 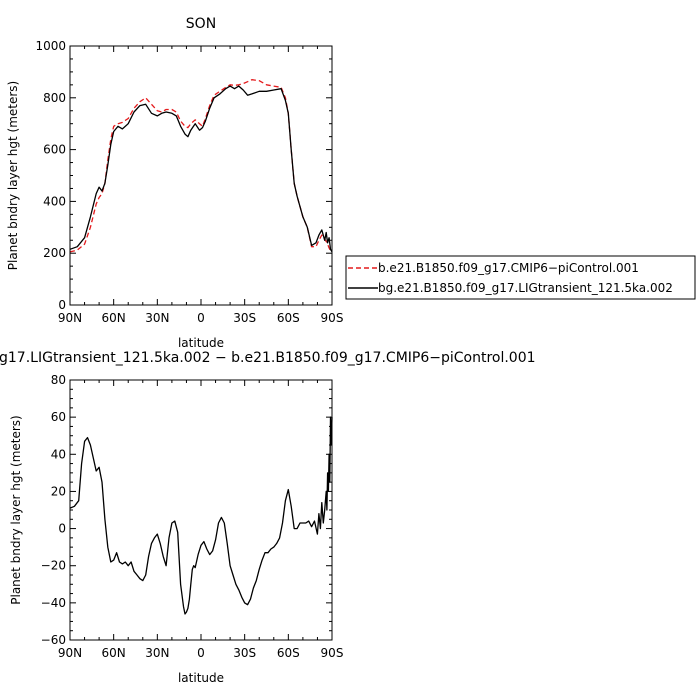 What do you see at coordinates (50, 46) in the screenshot?
I see `top-ytick-label: 1000` at bounding box center [50, 46].